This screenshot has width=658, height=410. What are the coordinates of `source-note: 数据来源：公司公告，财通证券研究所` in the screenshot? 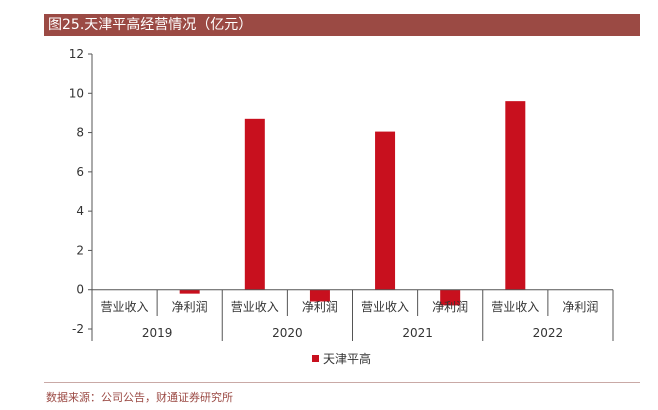 It's located at (139, 397).